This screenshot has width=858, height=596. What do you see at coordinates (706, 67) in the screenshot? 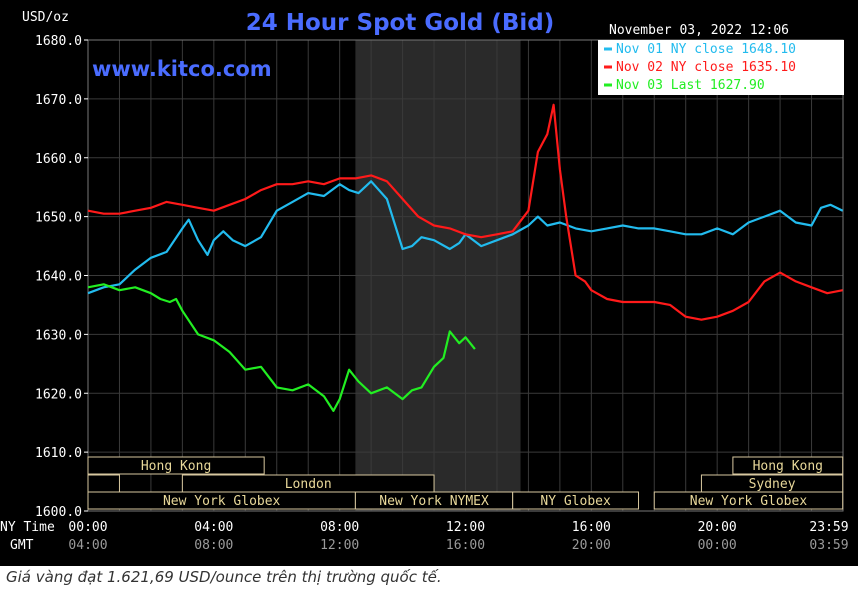
I see `legend-entry: Nov 02 NY close 1635.10` at bounding box center [706, 67].